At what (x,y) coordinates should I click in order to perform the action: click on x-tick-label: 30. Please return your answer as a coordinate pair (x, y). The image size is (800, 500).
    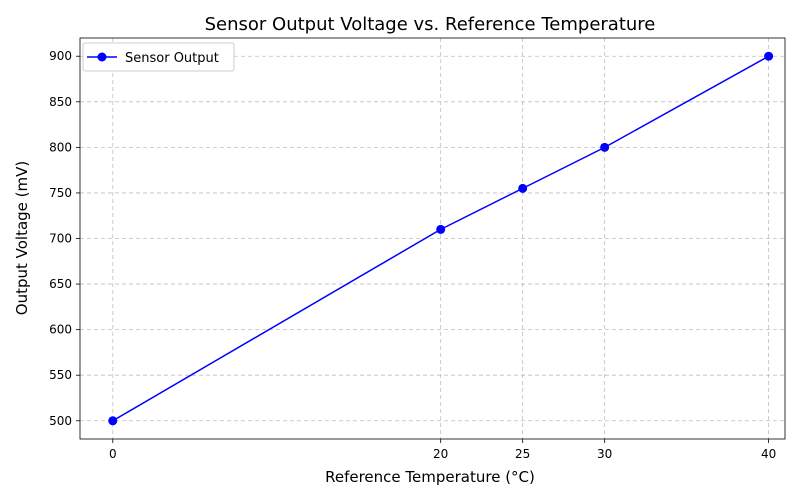
    Looking at the image, I should click on (604, 454).